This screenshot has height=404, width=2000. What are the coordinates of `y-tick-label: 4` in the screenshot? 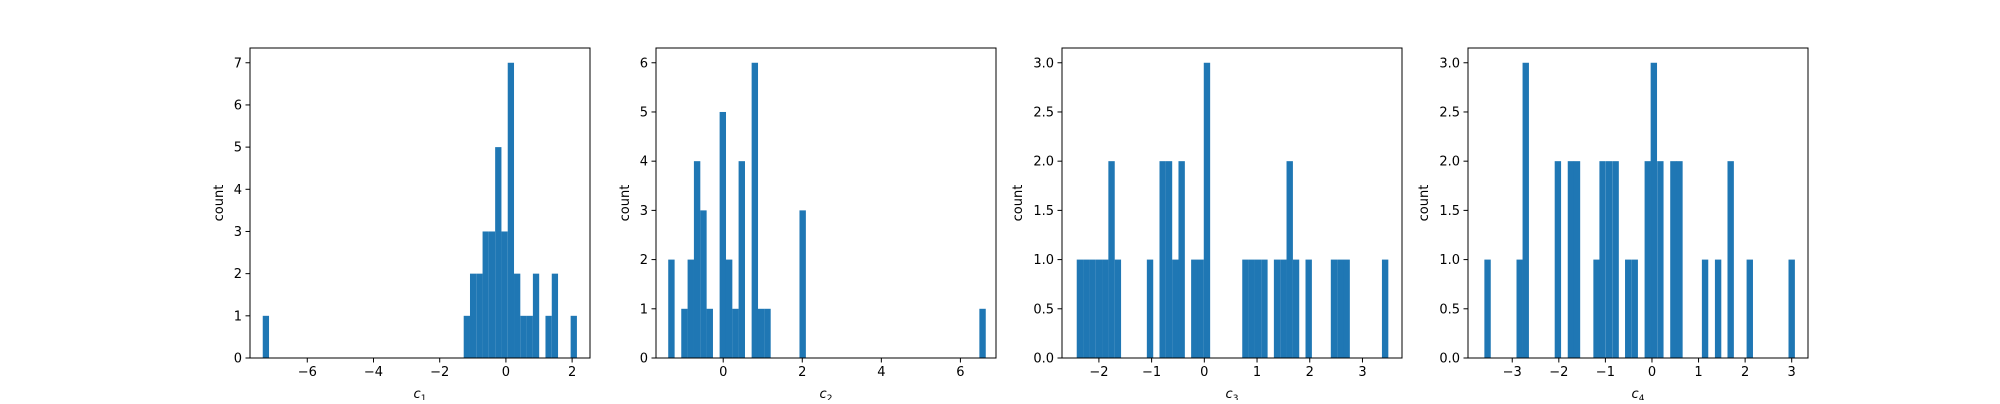 It's located at (238, 190).